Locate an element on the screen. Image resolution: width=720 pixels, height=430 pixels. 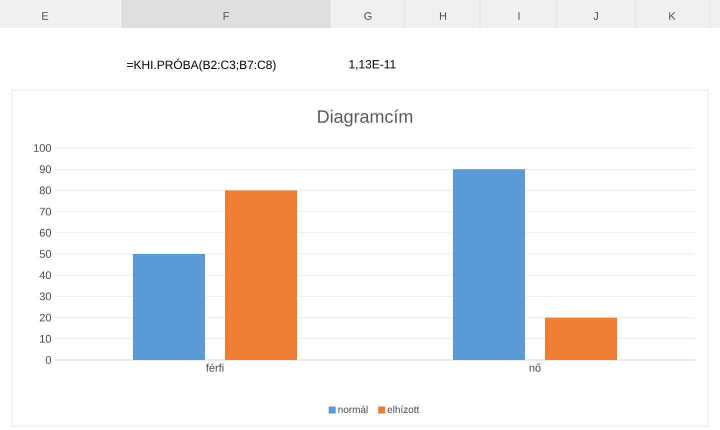
text: H is located at coordinates (443, 16).